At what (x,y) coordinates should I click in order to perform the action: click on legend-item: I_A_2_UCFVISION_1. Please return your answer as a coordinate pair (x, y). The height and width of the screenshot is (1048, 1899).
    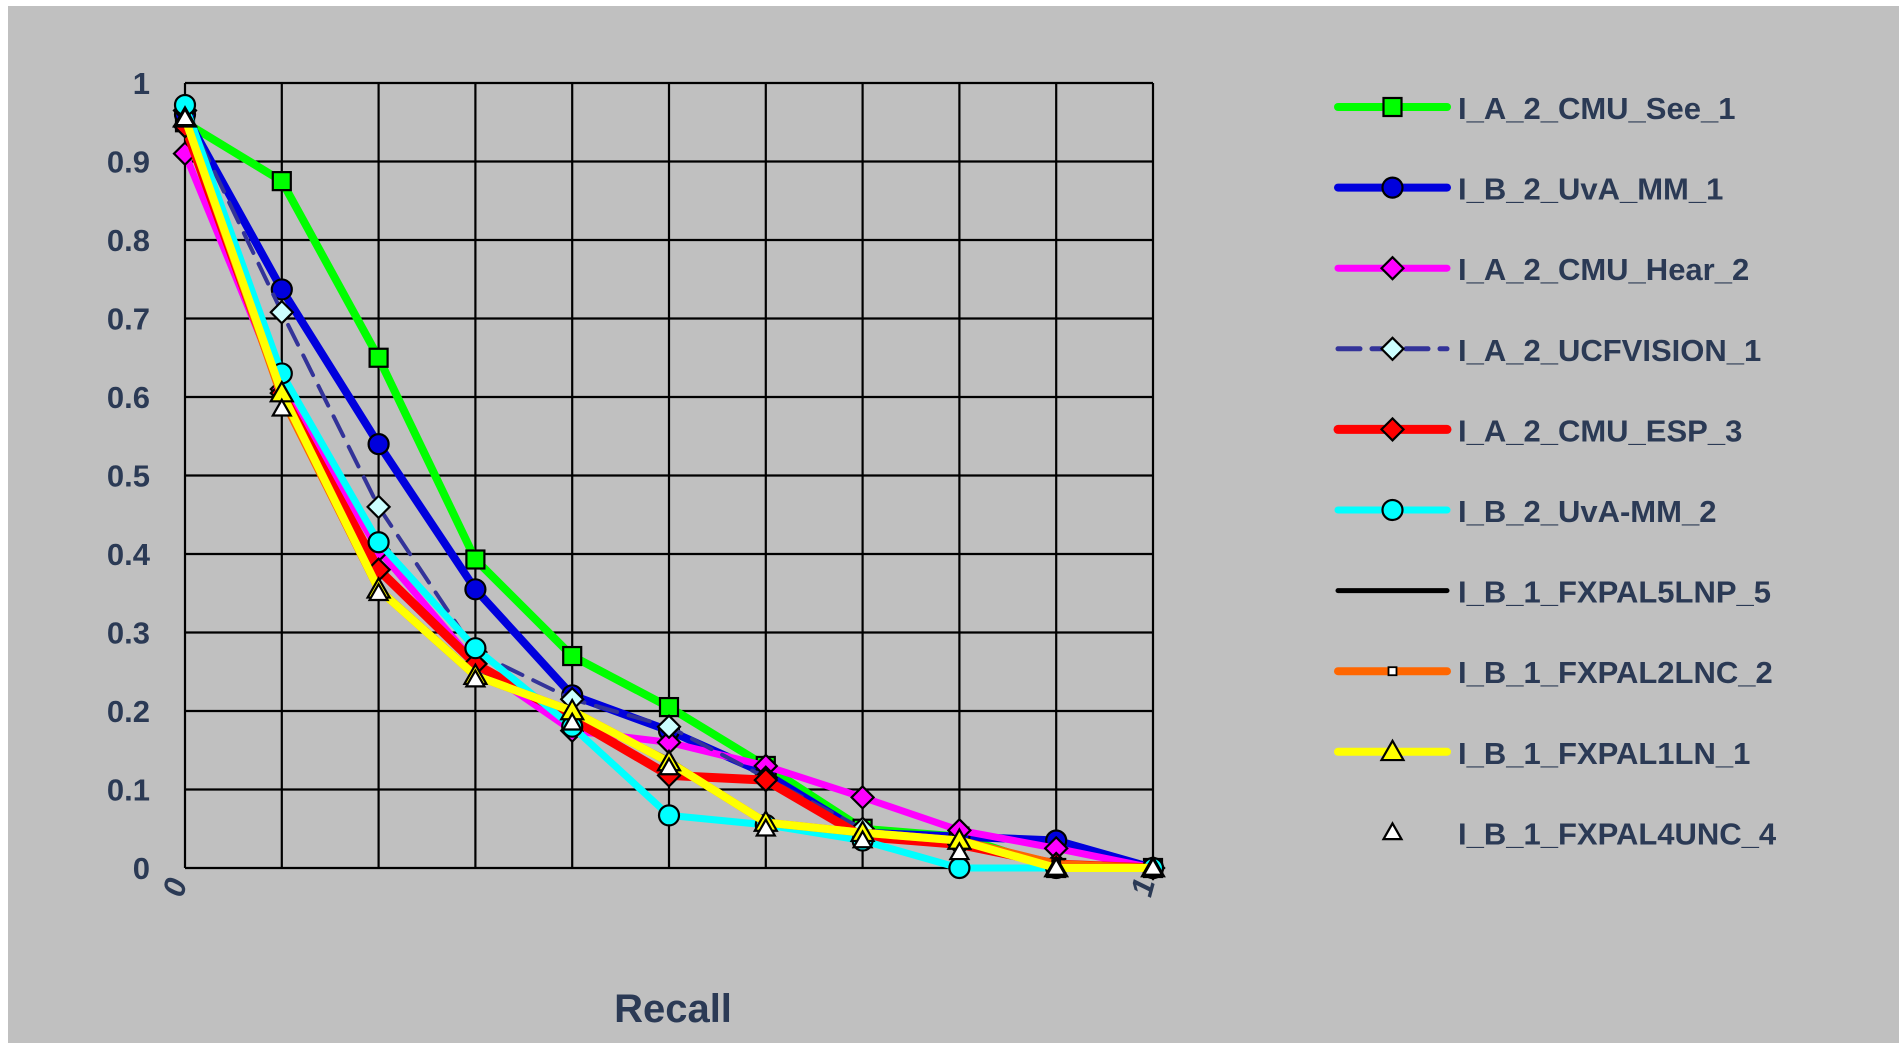
    Looking at the image, I should click on (1548, 350).